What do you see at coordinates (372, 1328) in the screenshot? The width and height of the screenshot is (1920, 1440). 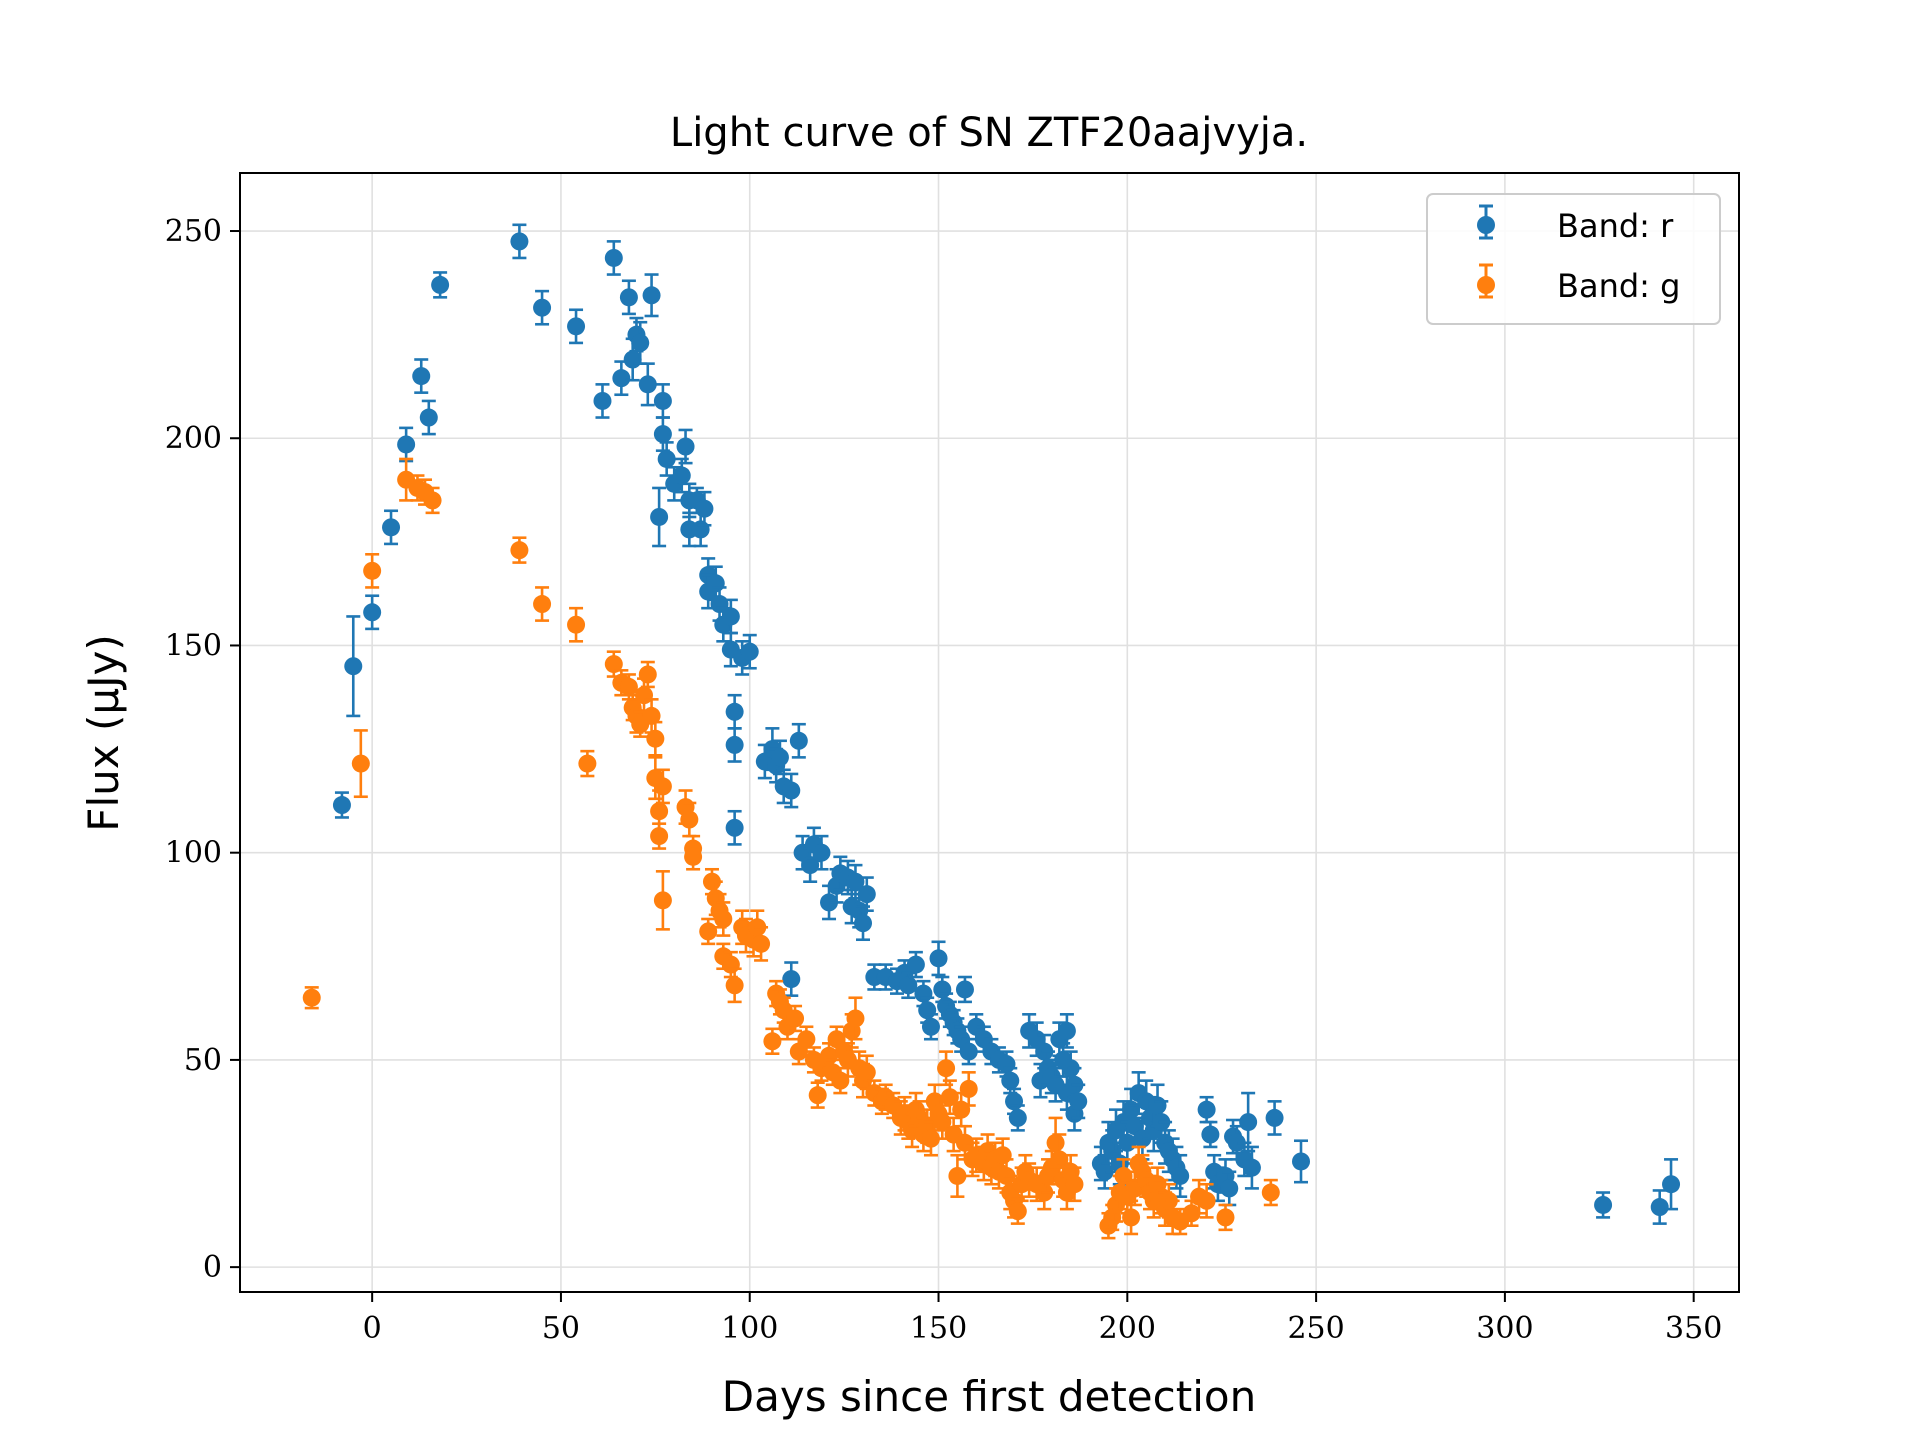 I see `x-tick-label: 0` at bounding box center [372, 1328].